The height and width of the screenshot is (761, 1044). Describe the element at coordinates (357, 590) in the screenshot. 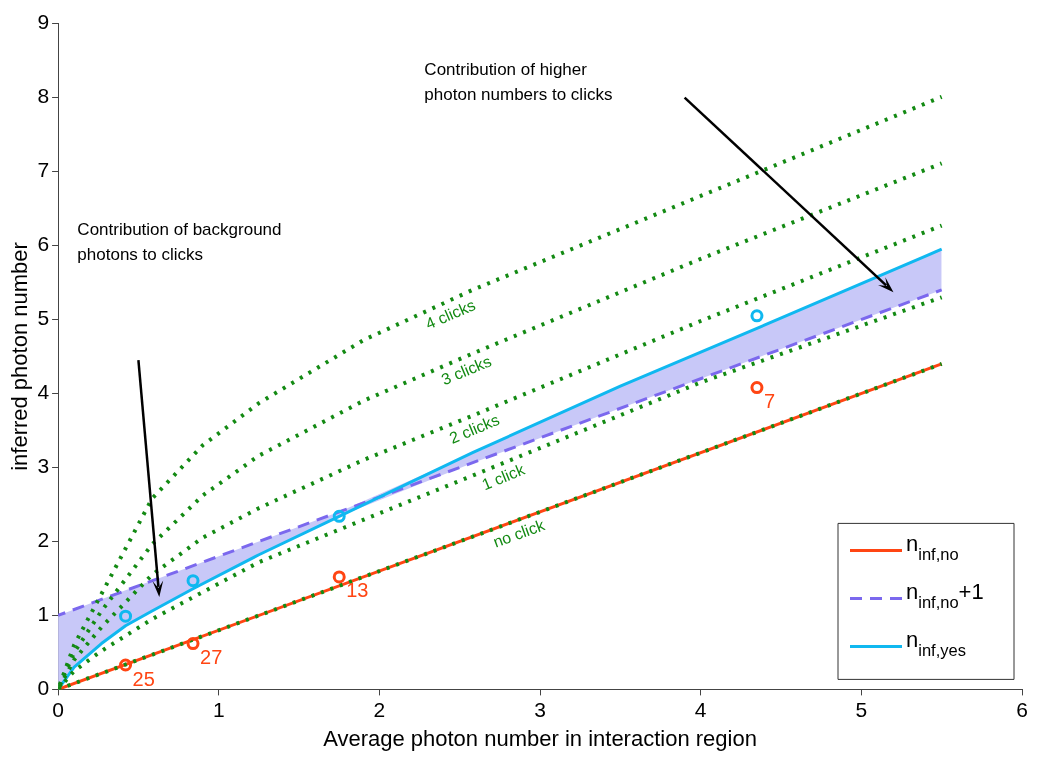

I see `annotation: 13` at that location.